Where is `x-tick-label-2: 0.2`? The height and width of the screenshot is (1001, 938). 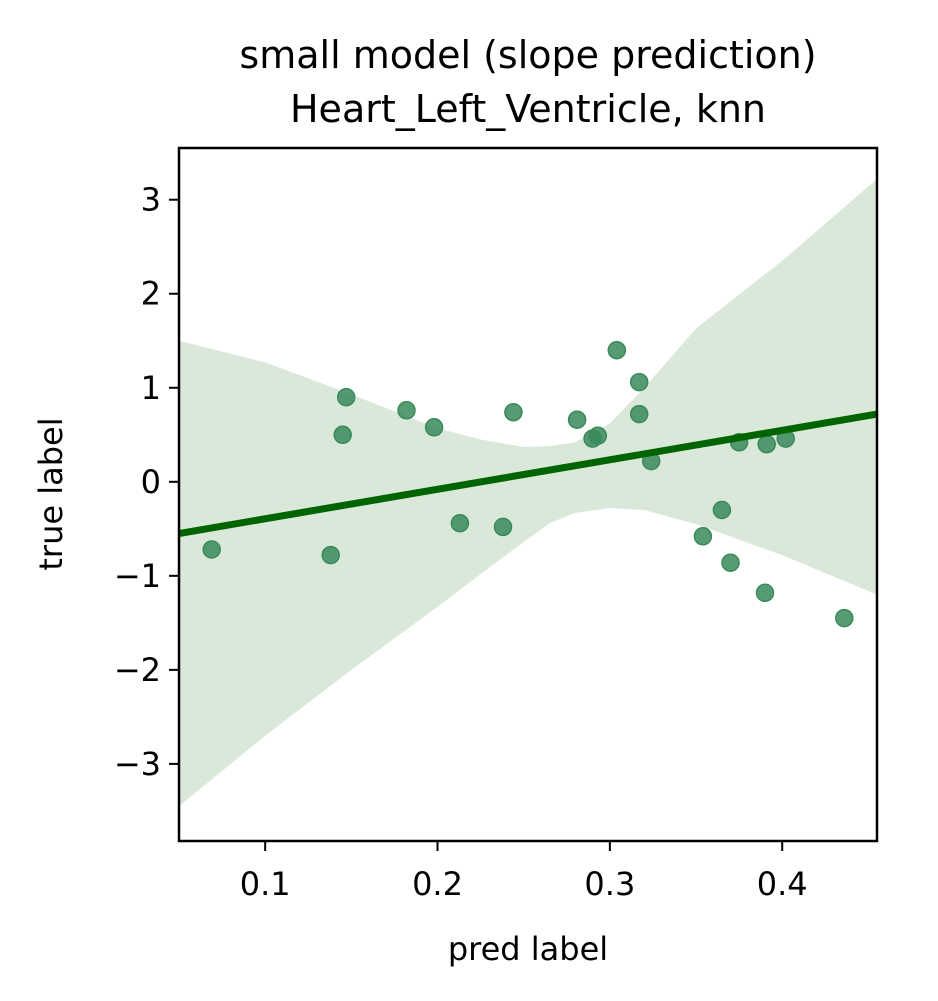
x-tick-label-2: 0.2 is located at coordinates (437, 884).